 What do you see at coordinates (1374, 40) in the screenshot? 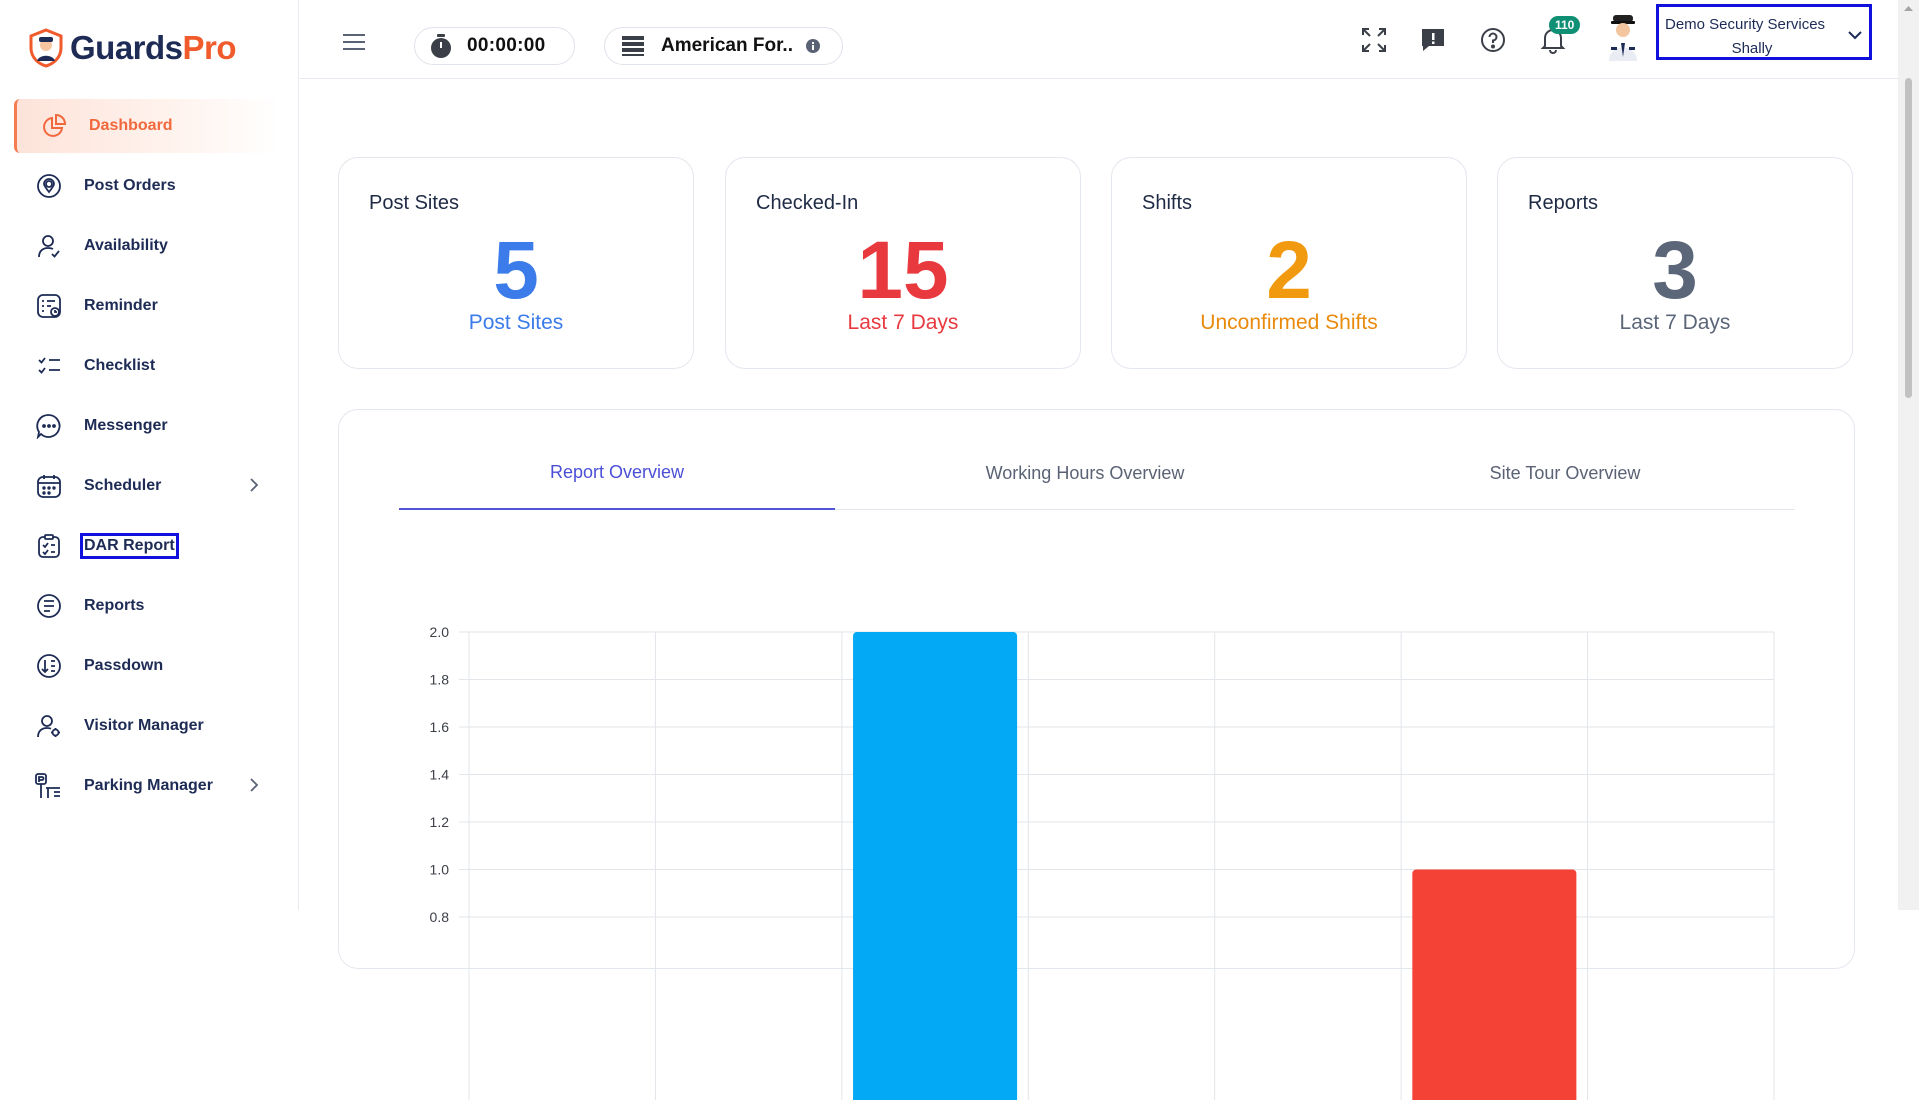
I see `fullscreen-icon` at bounding box center [1374, 40].